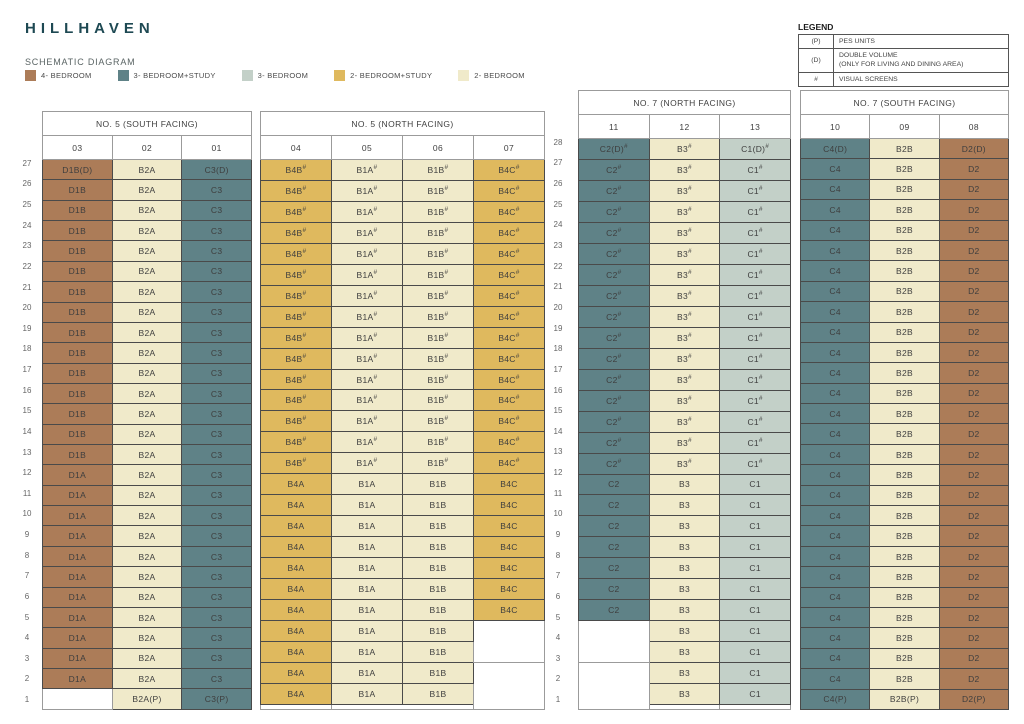 The image size is (1024, 724). What do you see at coordinates (904, 475) in the screenshot?
I see `floor-row-12: C4 B2B D2` at bounding box center [904, 475].